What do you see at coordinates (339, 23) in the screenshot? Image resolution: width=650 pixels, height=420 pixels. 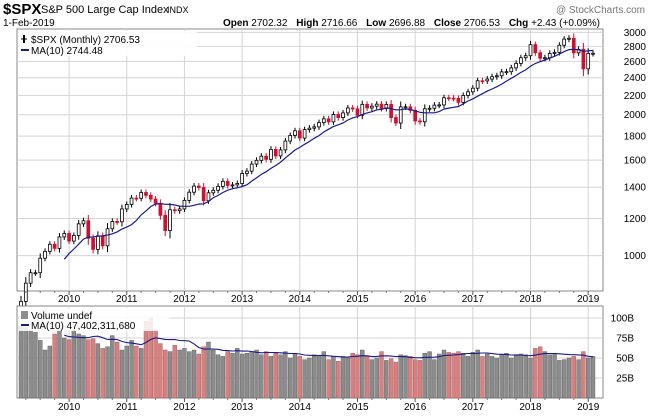 I see `high-value: 2716.66` at bounding box center [339, 23].